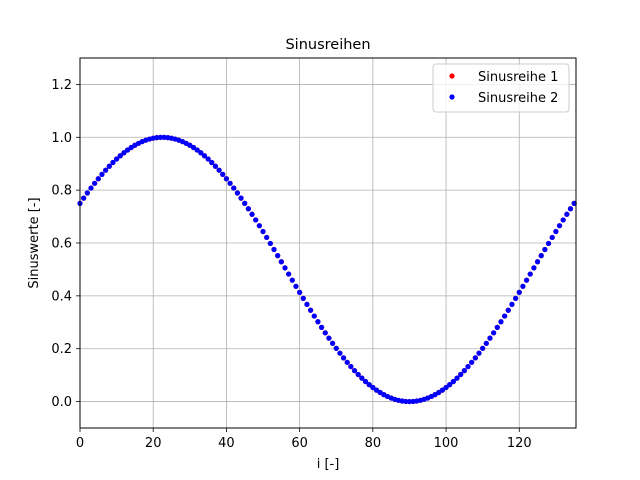  What do you see at coordinates (327, 45) in the screenshot?
I see `chart-title: Sinusreihen` at bounding box center [327, 45].